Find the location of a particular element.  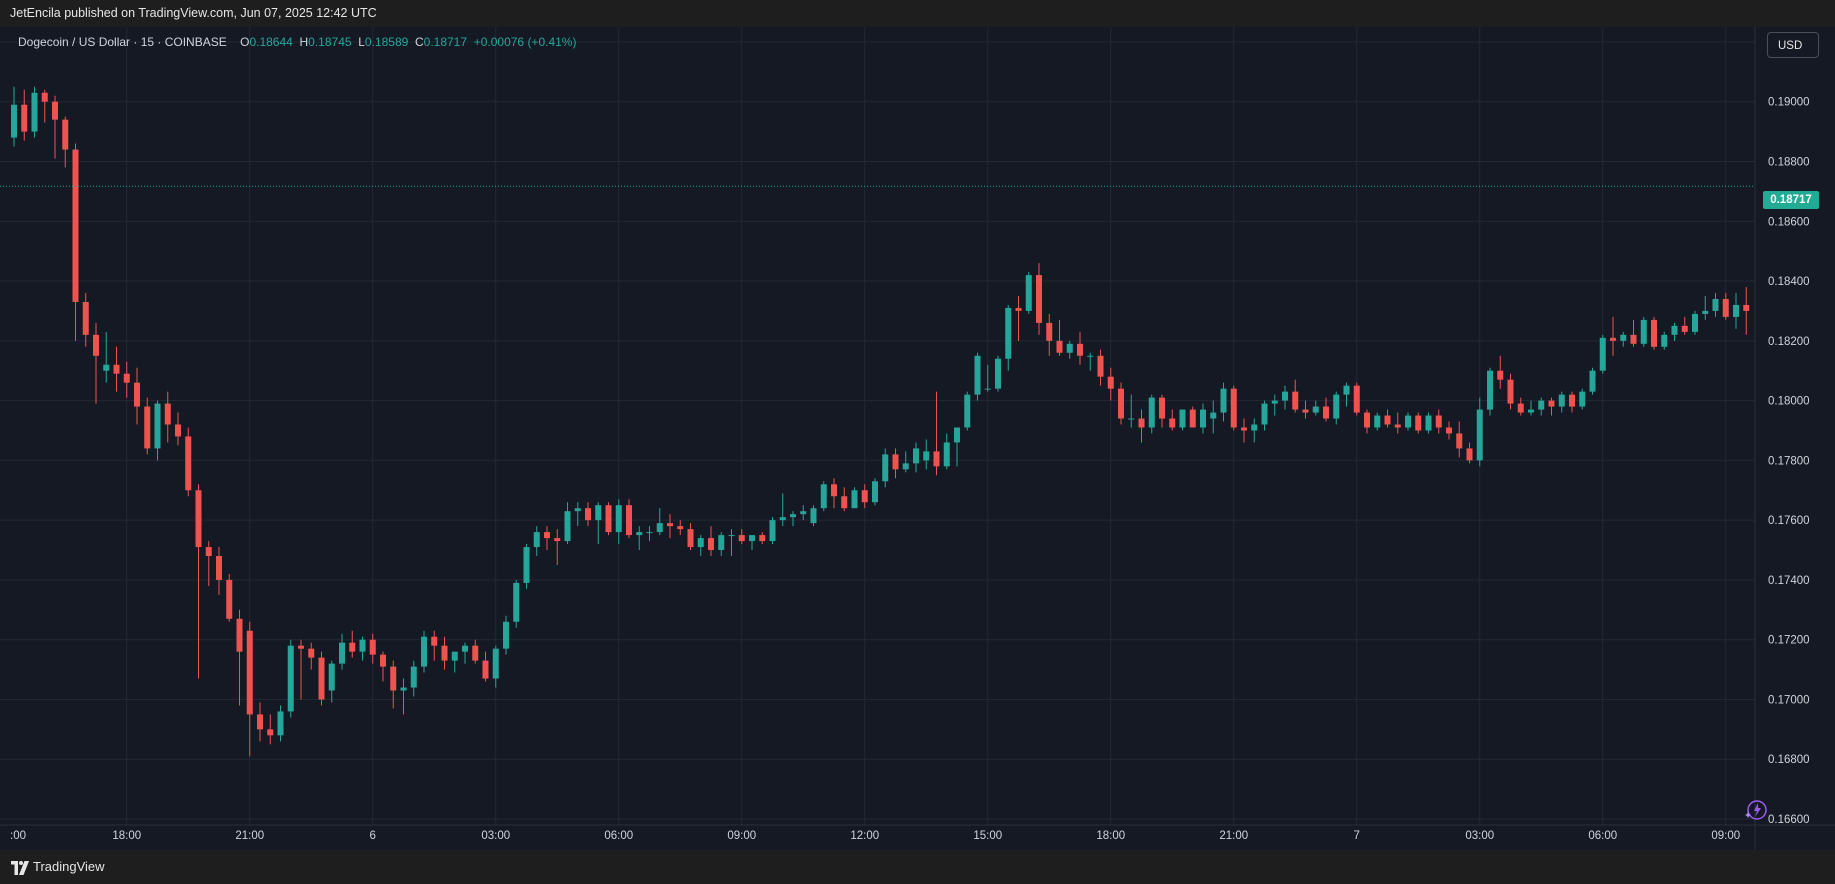

tradingview-logo-icon is located at coordinates (20, 868).